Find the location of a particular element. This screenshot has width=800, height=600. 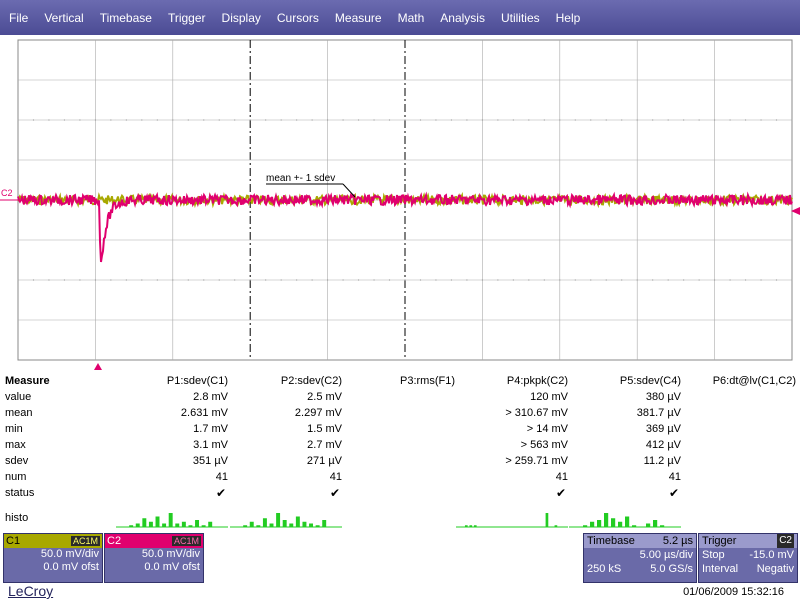

channel-c2-descriptor: C2 AC1M 50.0 mV/div 0.0 mV ofst is located at coordinates (154, 558).